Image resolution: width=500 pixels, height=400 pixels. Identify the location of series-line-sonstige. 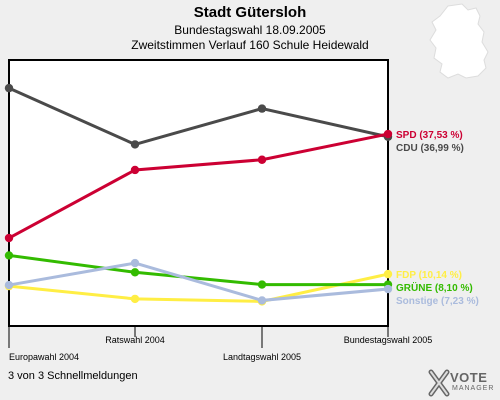
(198, 281).